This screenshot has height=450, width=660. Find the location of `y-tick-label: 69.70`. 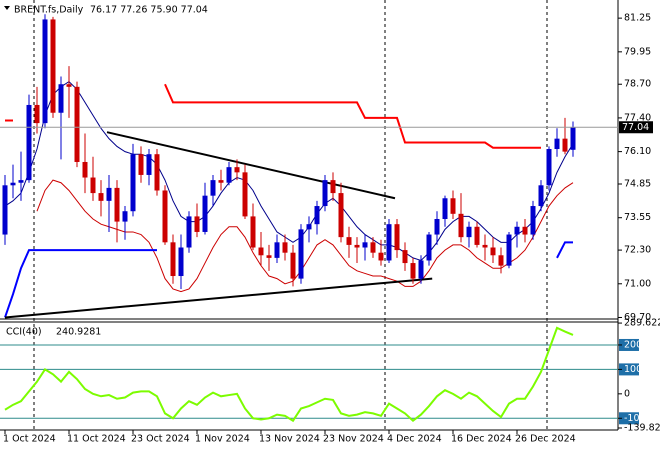

y-tick-label: 69.70 is located at coordinates (637, 317).